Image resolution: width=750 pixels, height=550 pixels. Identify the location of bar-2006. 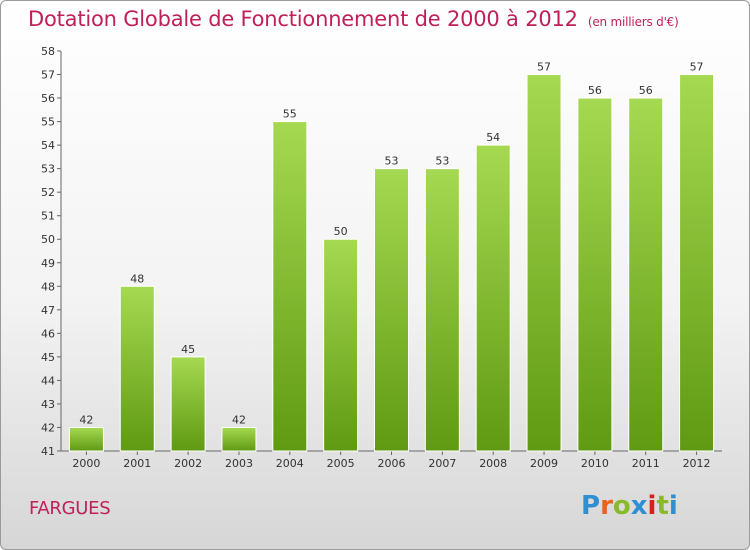
(391, 310).